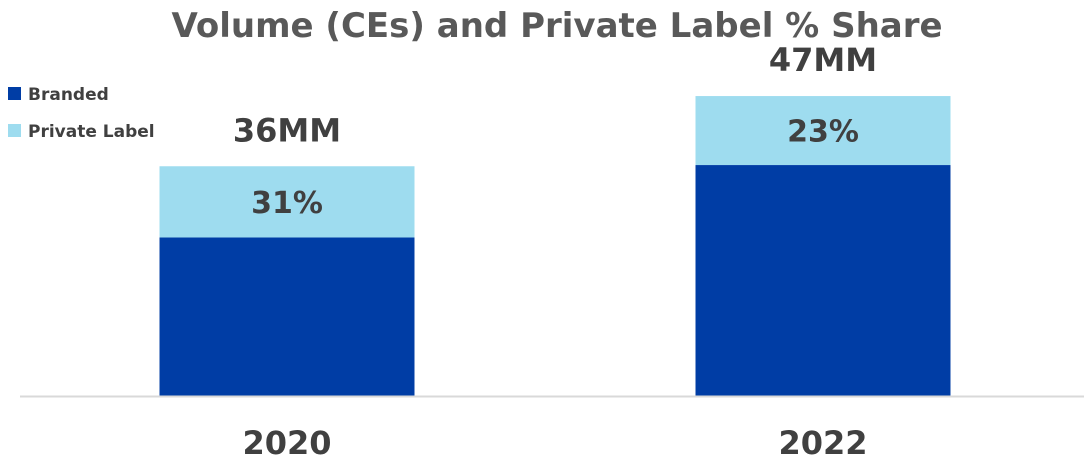  I want to click on total-label-2022: 47MM, so click(823, 60).